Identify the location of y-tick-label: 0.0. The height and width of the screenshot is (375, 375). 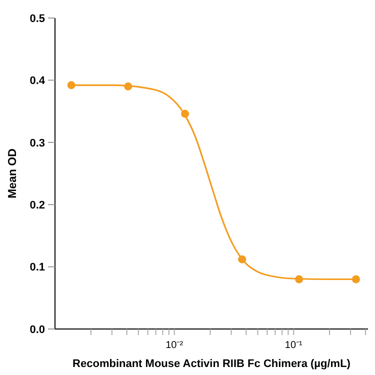
(37, 330).